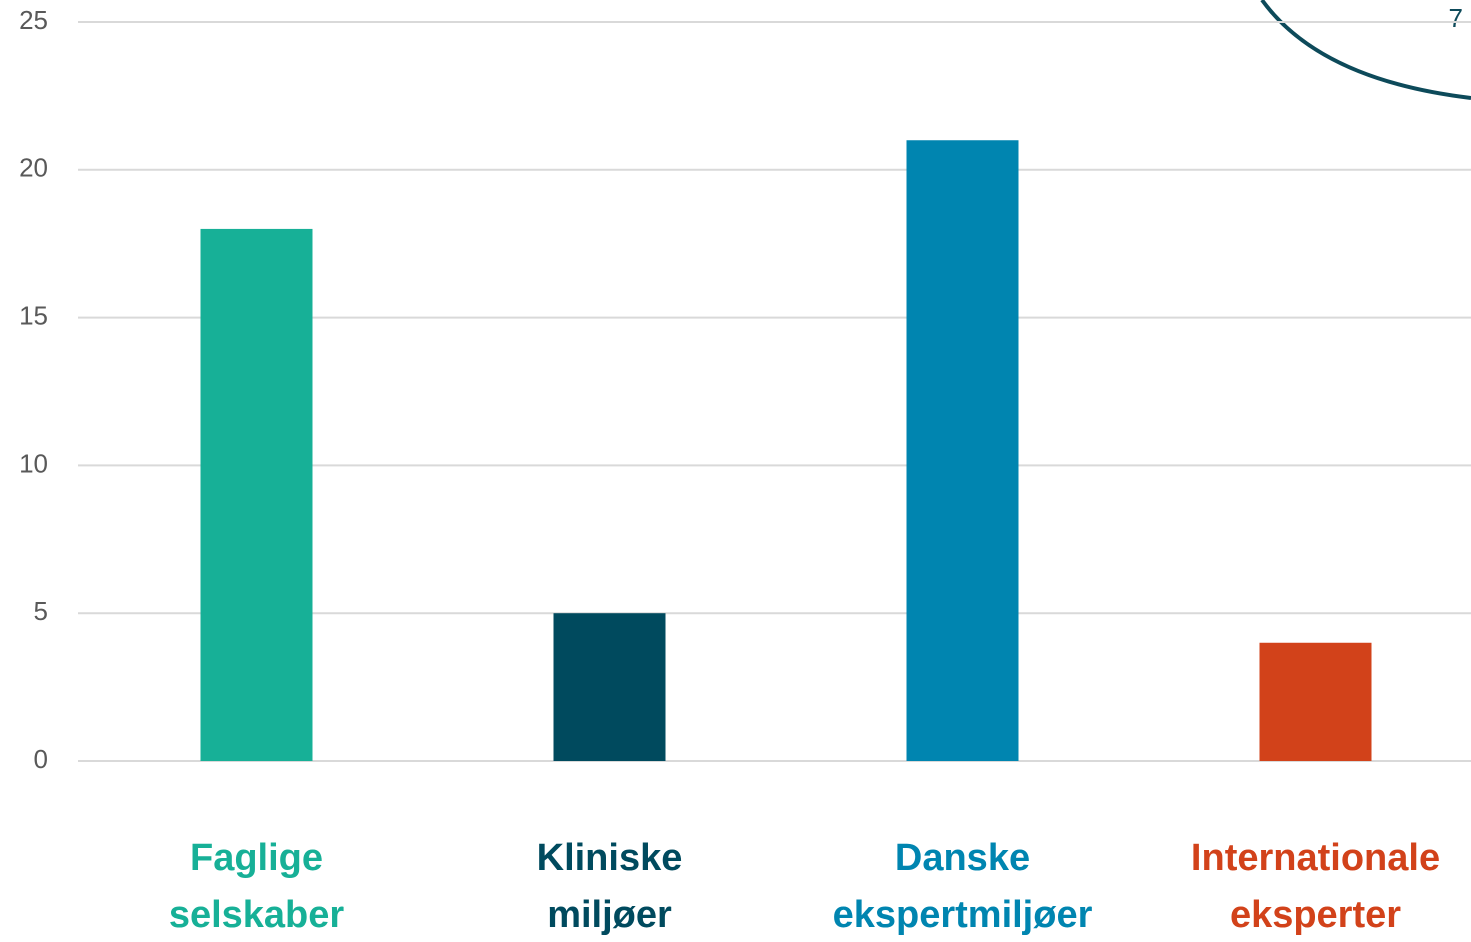  I want to click on y-tick-label: 20, so click(33, 168).